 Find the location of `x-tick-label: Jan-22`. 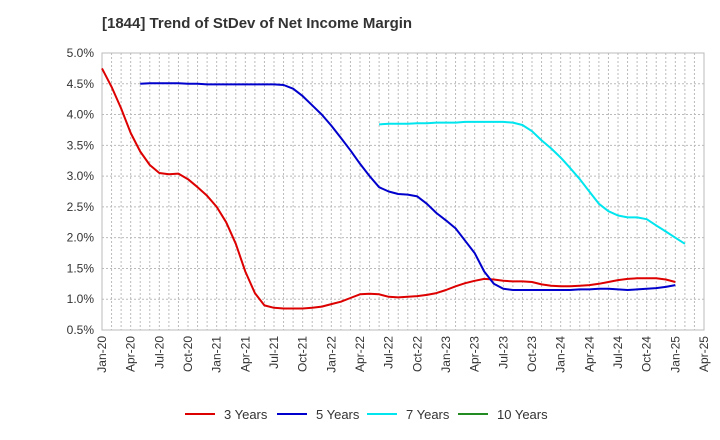

x-tick-label: Jan-22 is located at coordinates (331, 354).